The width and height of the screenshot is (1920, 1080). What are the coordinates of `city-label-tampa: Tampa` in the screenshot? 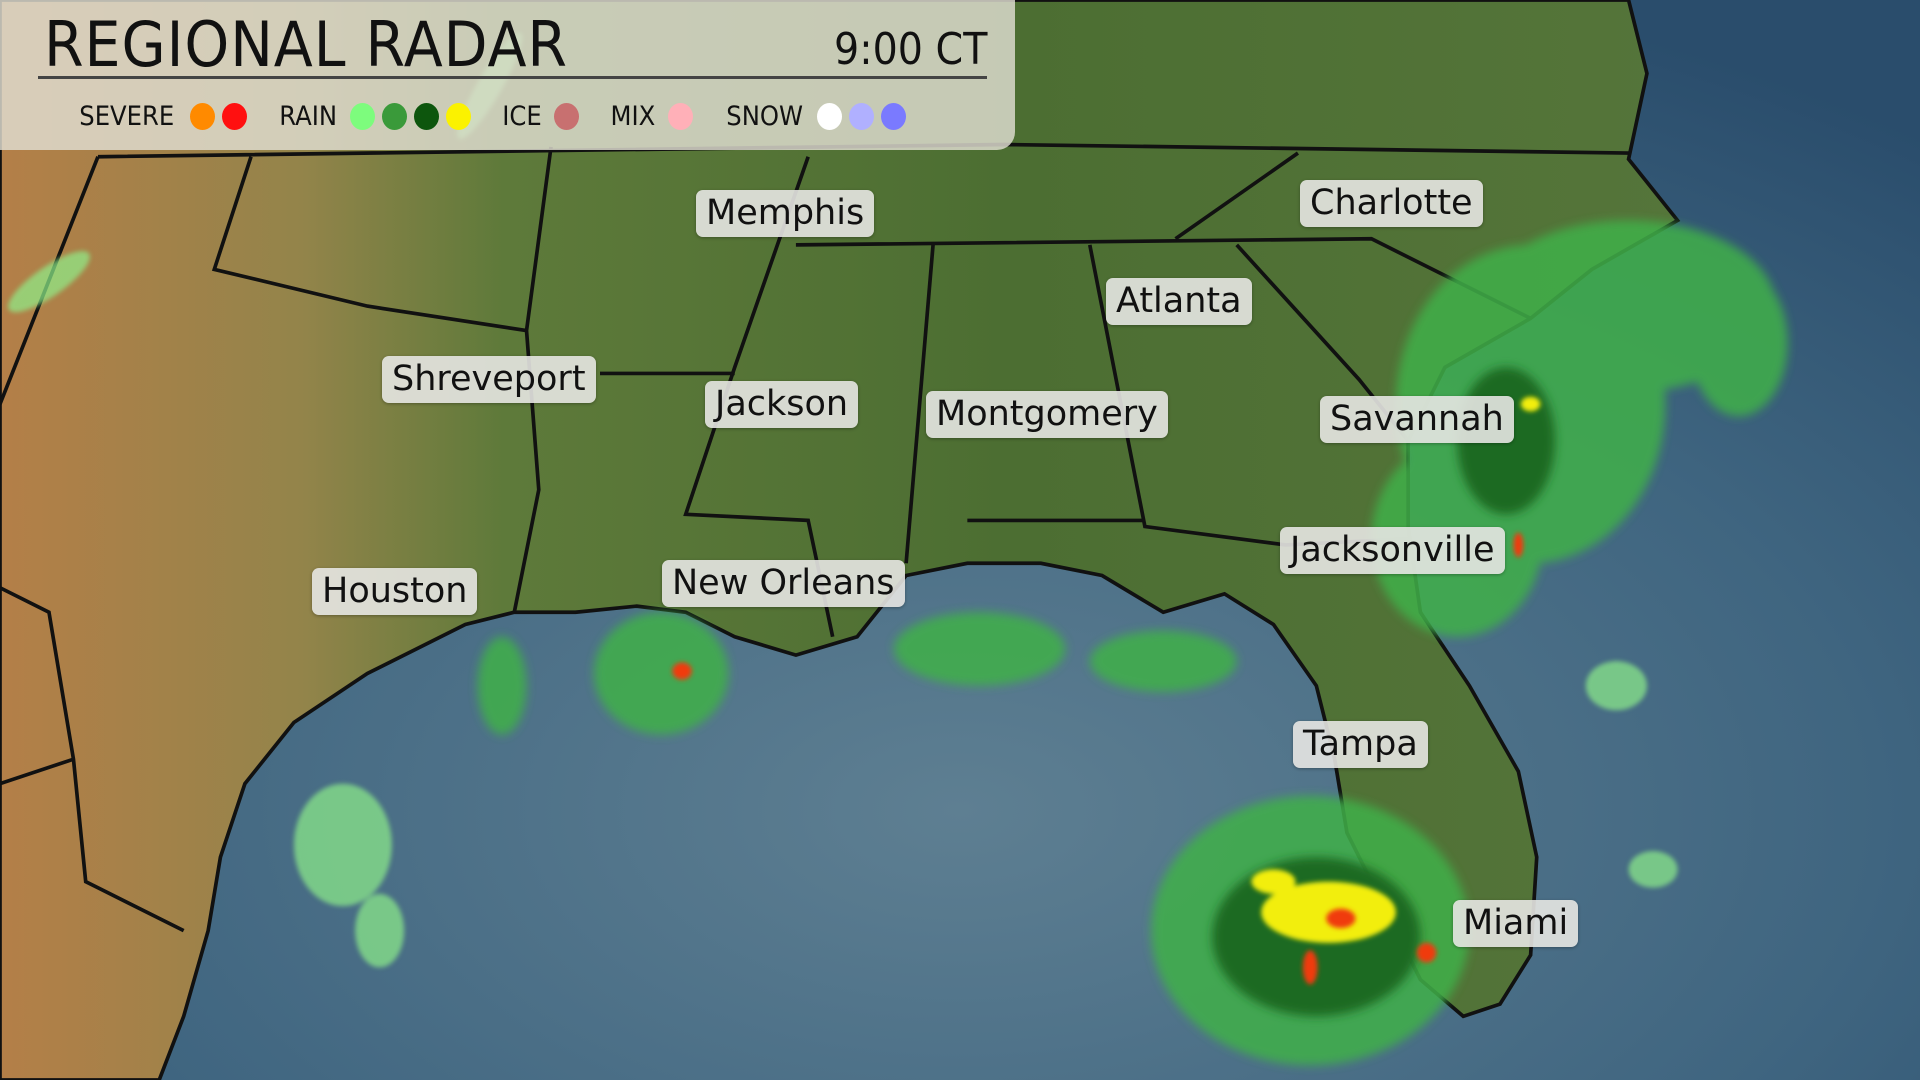 It's located at (1360, 744).